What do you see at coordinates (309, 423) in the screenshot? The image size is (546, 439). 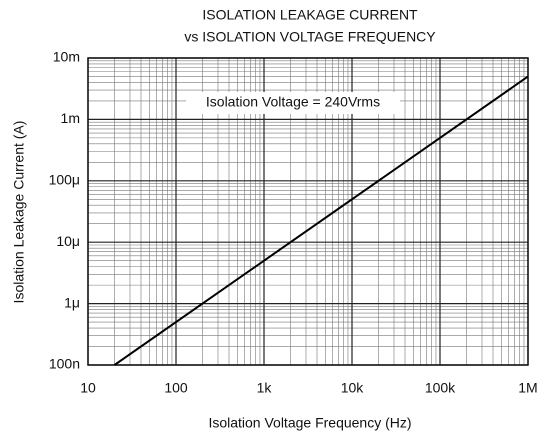 I see `x-axis-label: Isolation Voltage Frequency (Hz)` at bounding box center [309, 423].